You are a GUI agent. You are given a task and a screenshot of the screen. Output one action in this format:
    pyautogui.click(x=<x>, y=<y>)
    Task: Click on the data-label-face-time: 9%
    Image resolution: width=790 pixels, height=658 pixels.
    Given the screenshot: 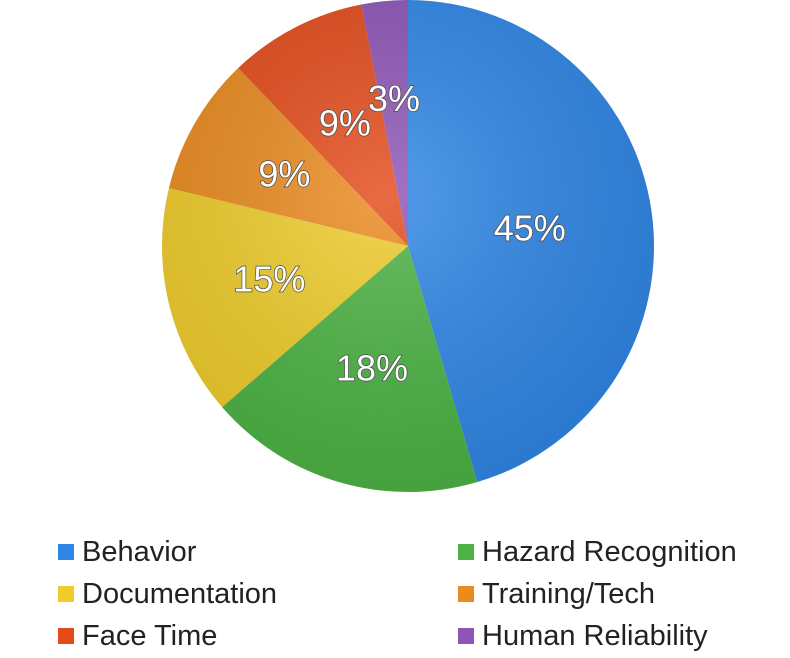 What is the action you would take?
    pyautogui.click(x=345, y=123)
    